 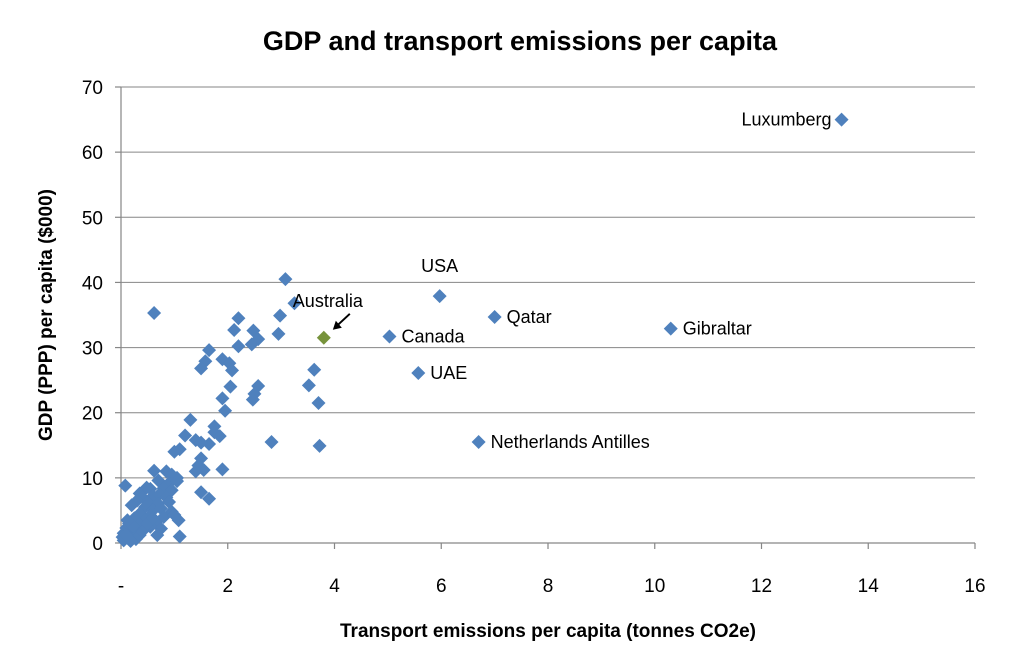 What do you see at coordinates (520, 41) in the screenshot?
I see `chart-title: GDP and transport emissions per capita` at bounding box center [520, 41].